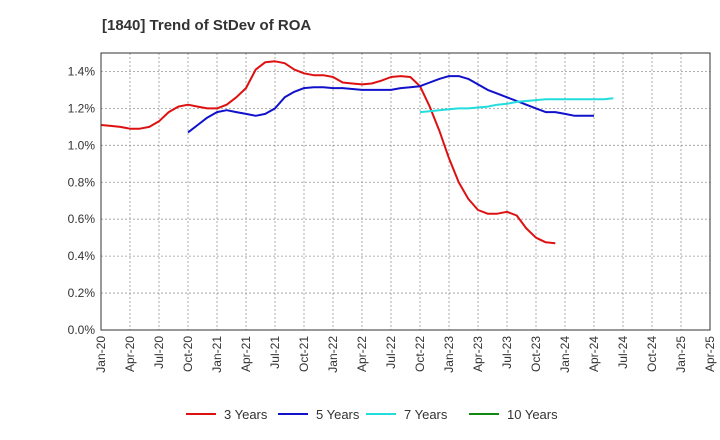  Describe the element at coordinates (82, 293) in the screenshot. I see `y-tick-label: 0.2%` at that location.